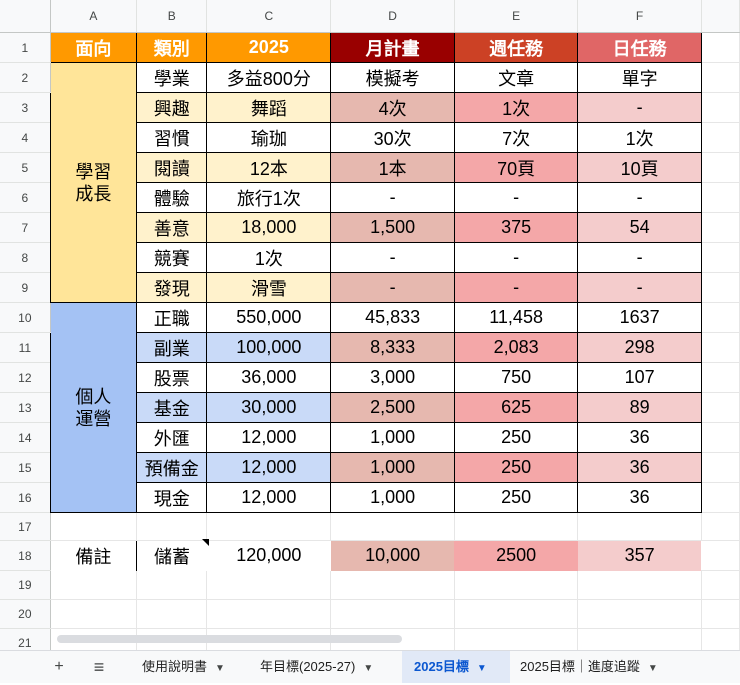 Image resolution: width=740 pixels, height=685 pixels. Describe the element at coordinates (25, 497) in the screenshot. I see `row-header-16: 16` at that location.